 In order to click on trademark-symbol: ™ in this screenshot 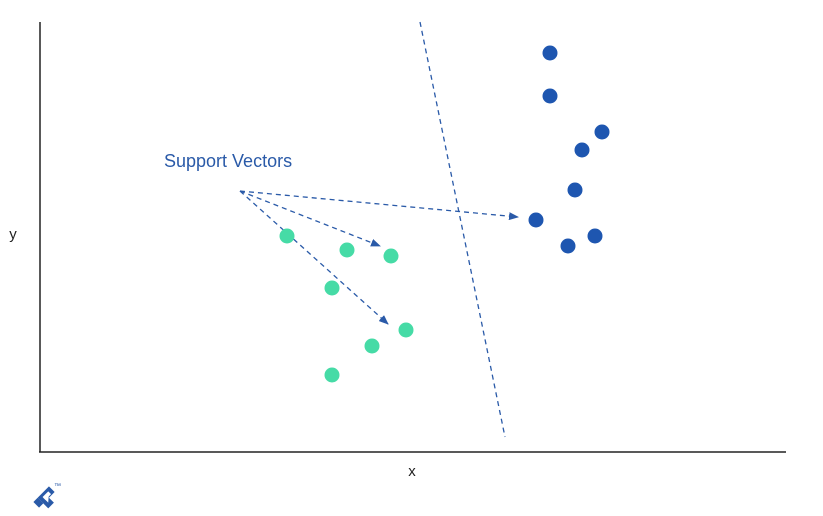, I will do `click(57, 486)`.